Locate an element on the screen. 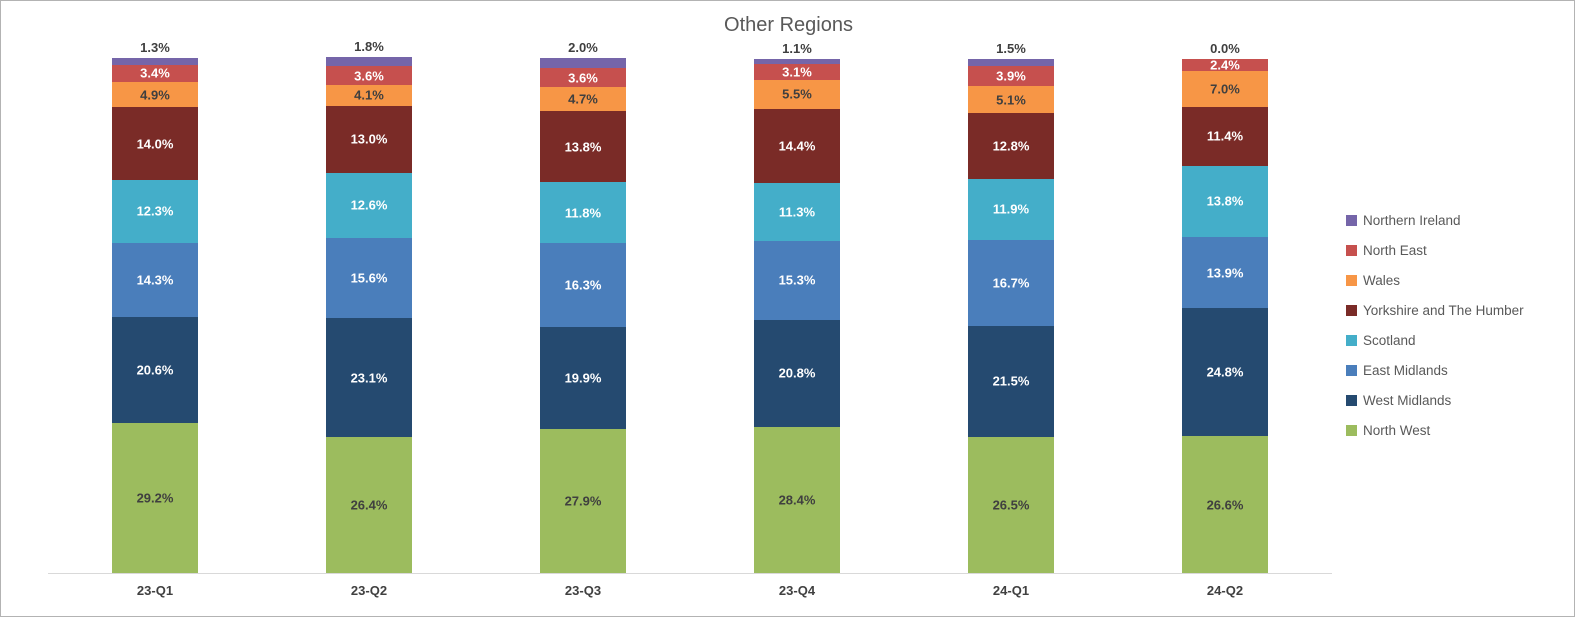 This screenshot has width=1575, height=617. x-axis-tick-label: 23-Q1 is located at coordinates (155, 590).